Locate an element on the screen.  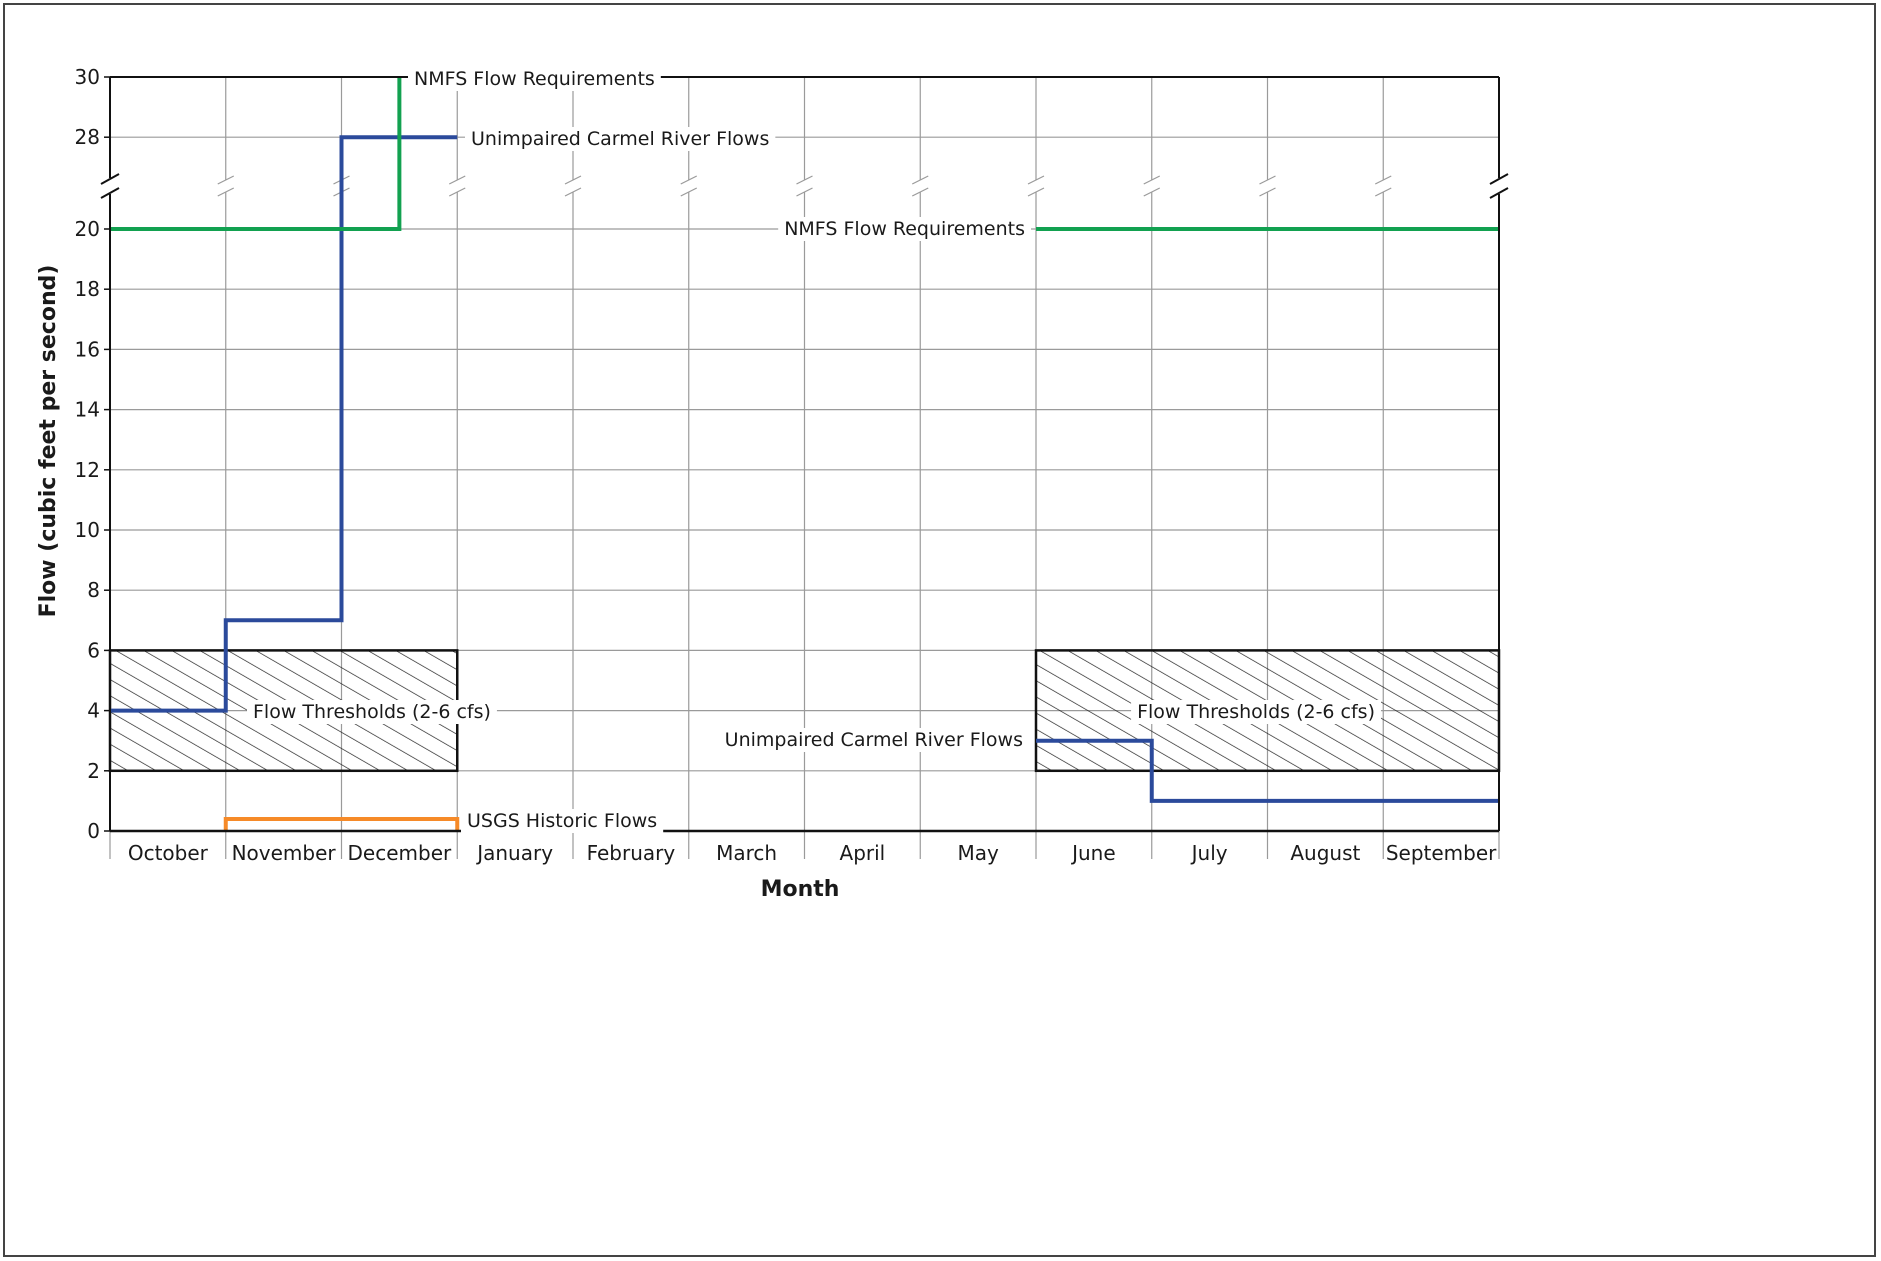
tick-label-y: 10 is located at coordinates (87, 530).